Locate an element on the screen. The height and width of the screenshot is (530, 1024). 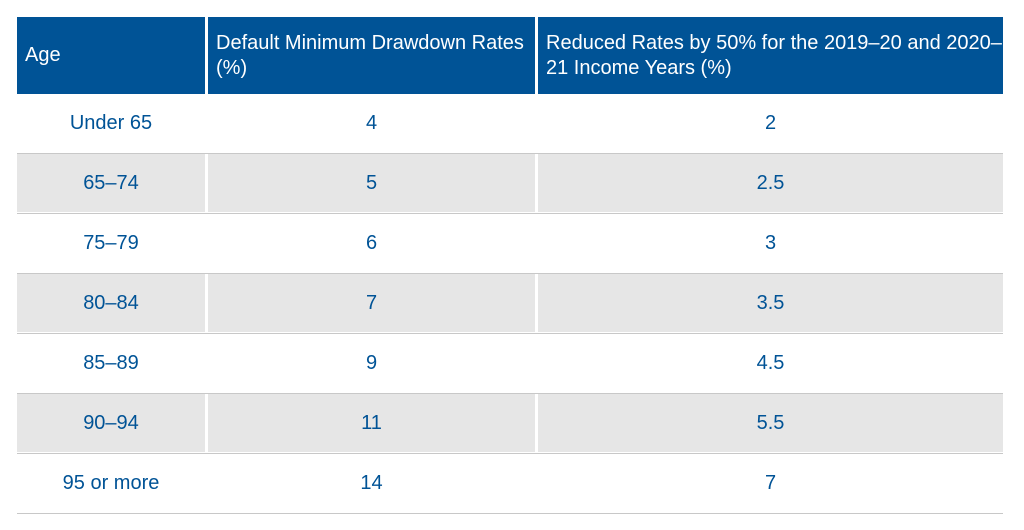
table-row: Under 65 4 2 is located at coordinates (510, 124).